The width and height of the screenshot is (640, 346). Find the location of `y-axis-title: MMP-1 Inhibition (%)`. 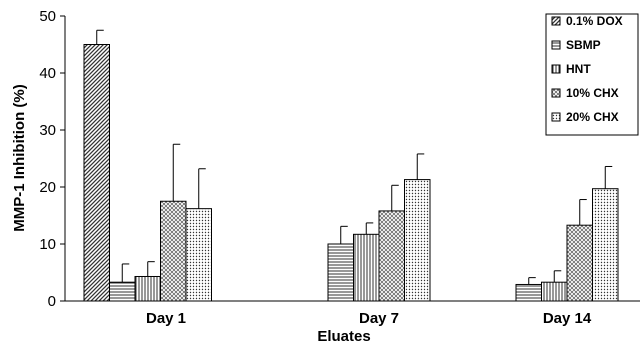

y-axis-title: MMP-1 Inhibition (%) is located at coordinates (19, 157).